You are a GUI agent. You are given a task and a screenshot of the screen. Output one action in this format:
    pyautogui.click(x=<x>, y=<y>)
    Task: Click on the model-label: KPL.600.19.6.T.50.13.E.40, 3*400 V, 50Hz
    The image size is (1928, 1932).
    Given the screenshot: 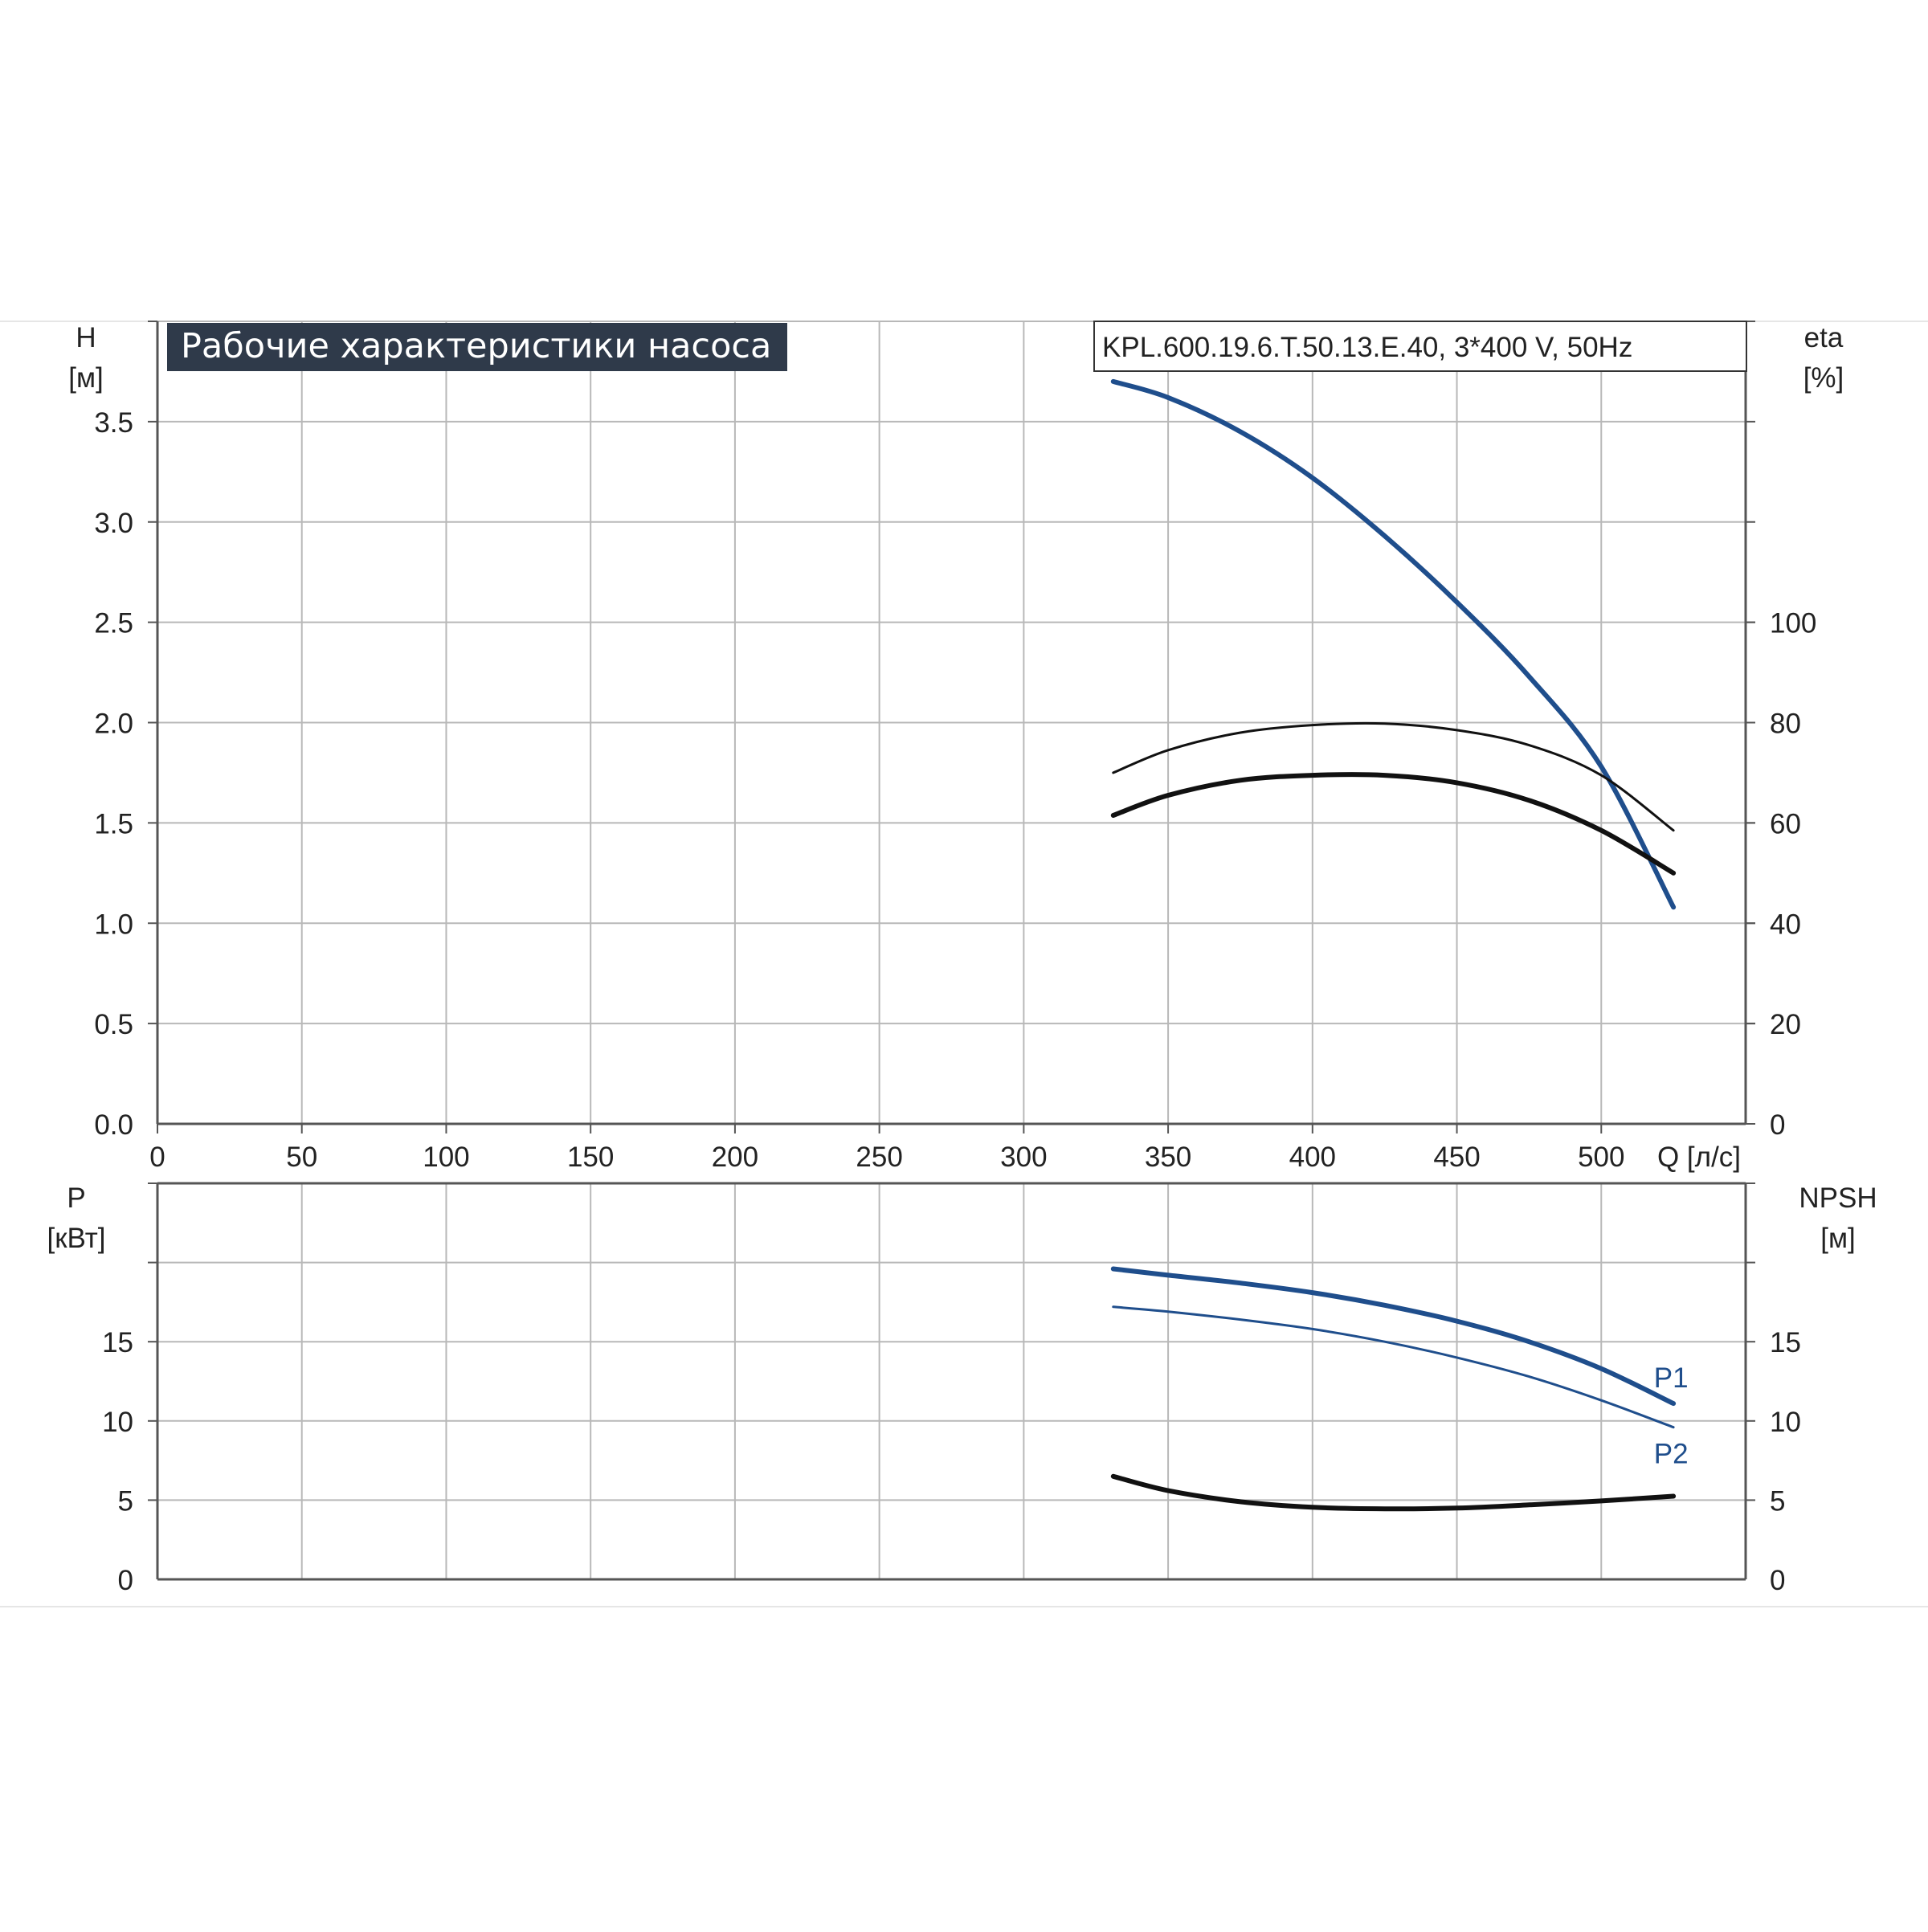 What is the action you would take?
    pyautogui.click(x=1367, y=347)
    